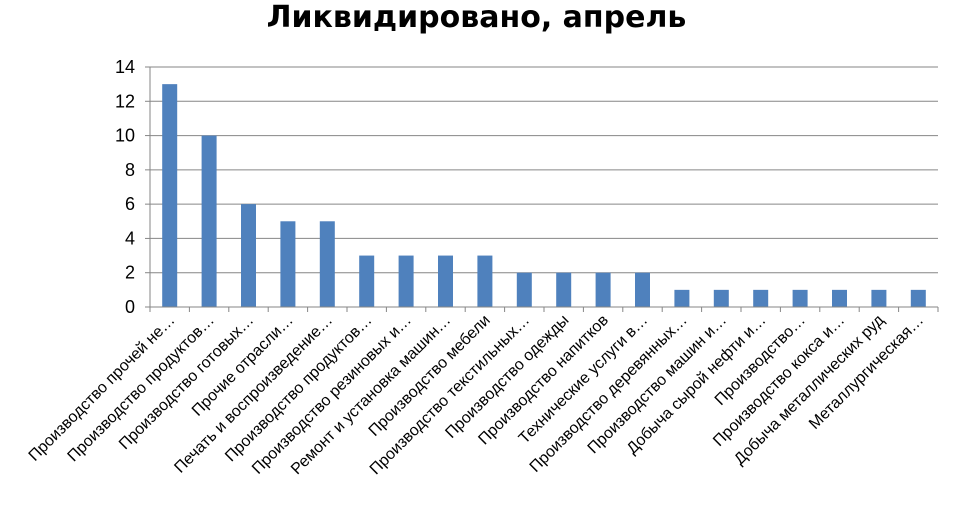  I want to click on y-tick-label: 0, so click(130, 307).